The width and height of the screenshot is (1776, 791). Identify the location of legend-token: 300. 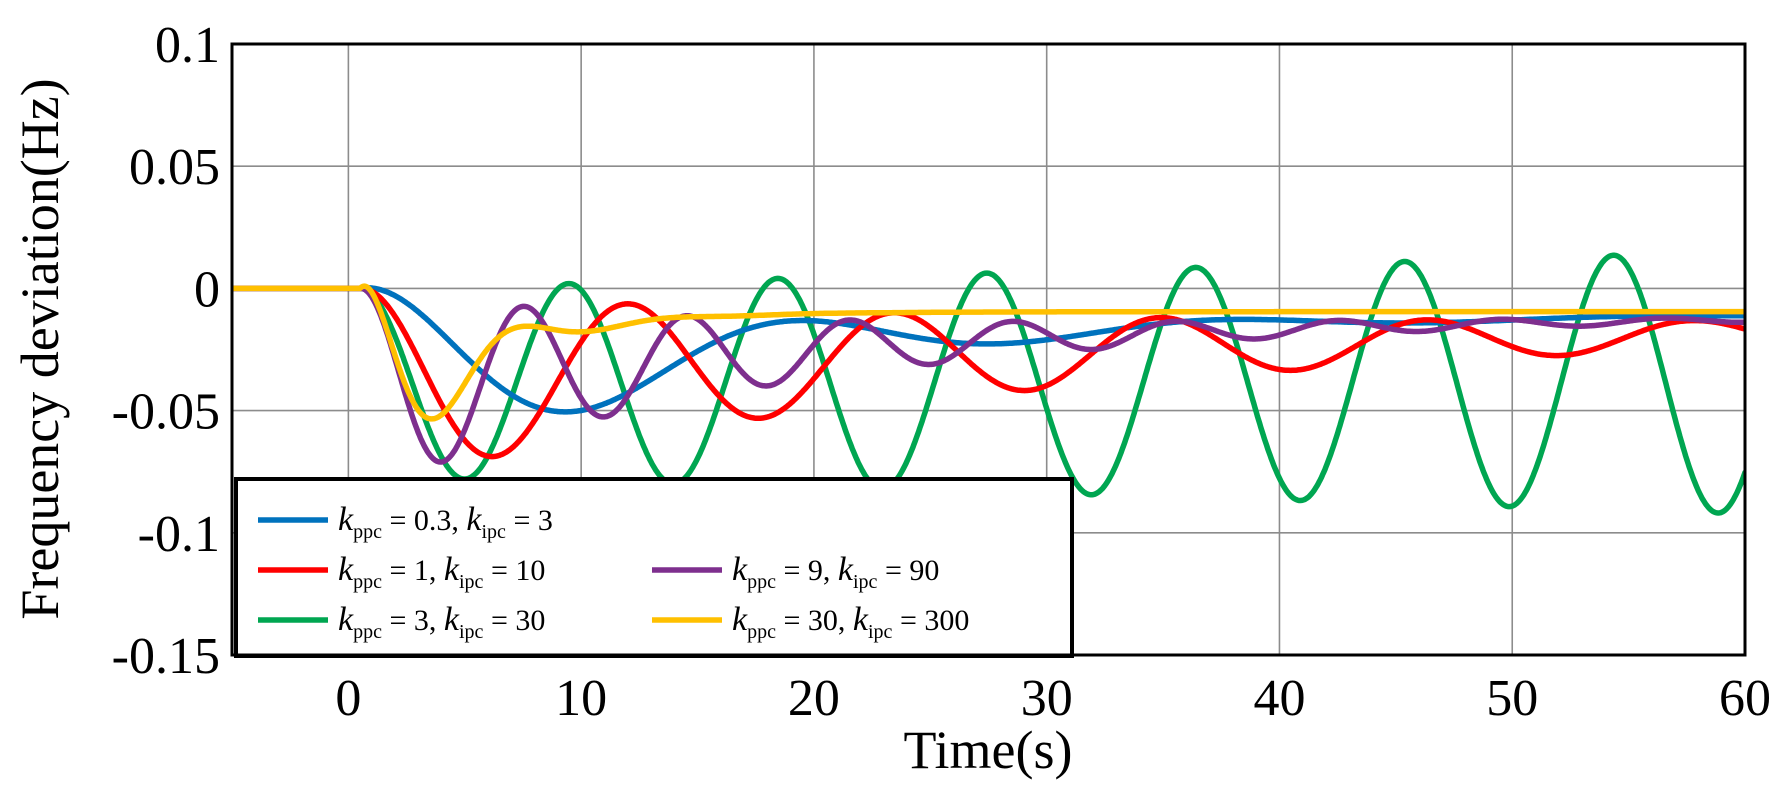
(946, 620).